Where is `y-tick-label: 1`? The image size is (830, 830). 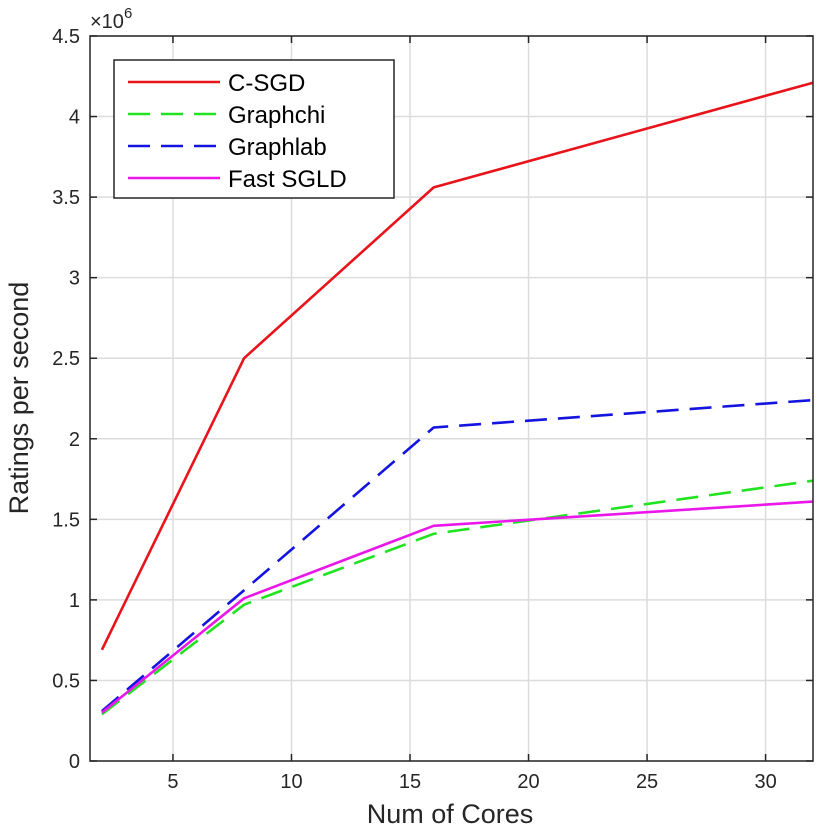 y-tick-label: 1 is located at coordinates (74, 601).